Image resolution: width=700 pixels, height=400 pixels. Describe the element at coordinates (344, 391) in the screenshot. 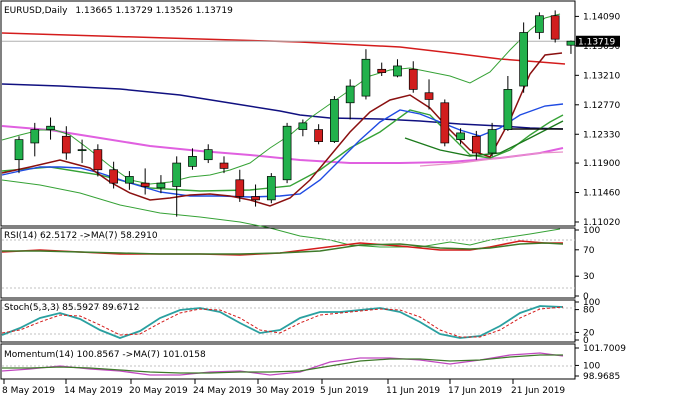

I see `date-tick-label: 5 Jun 2019` at that location.